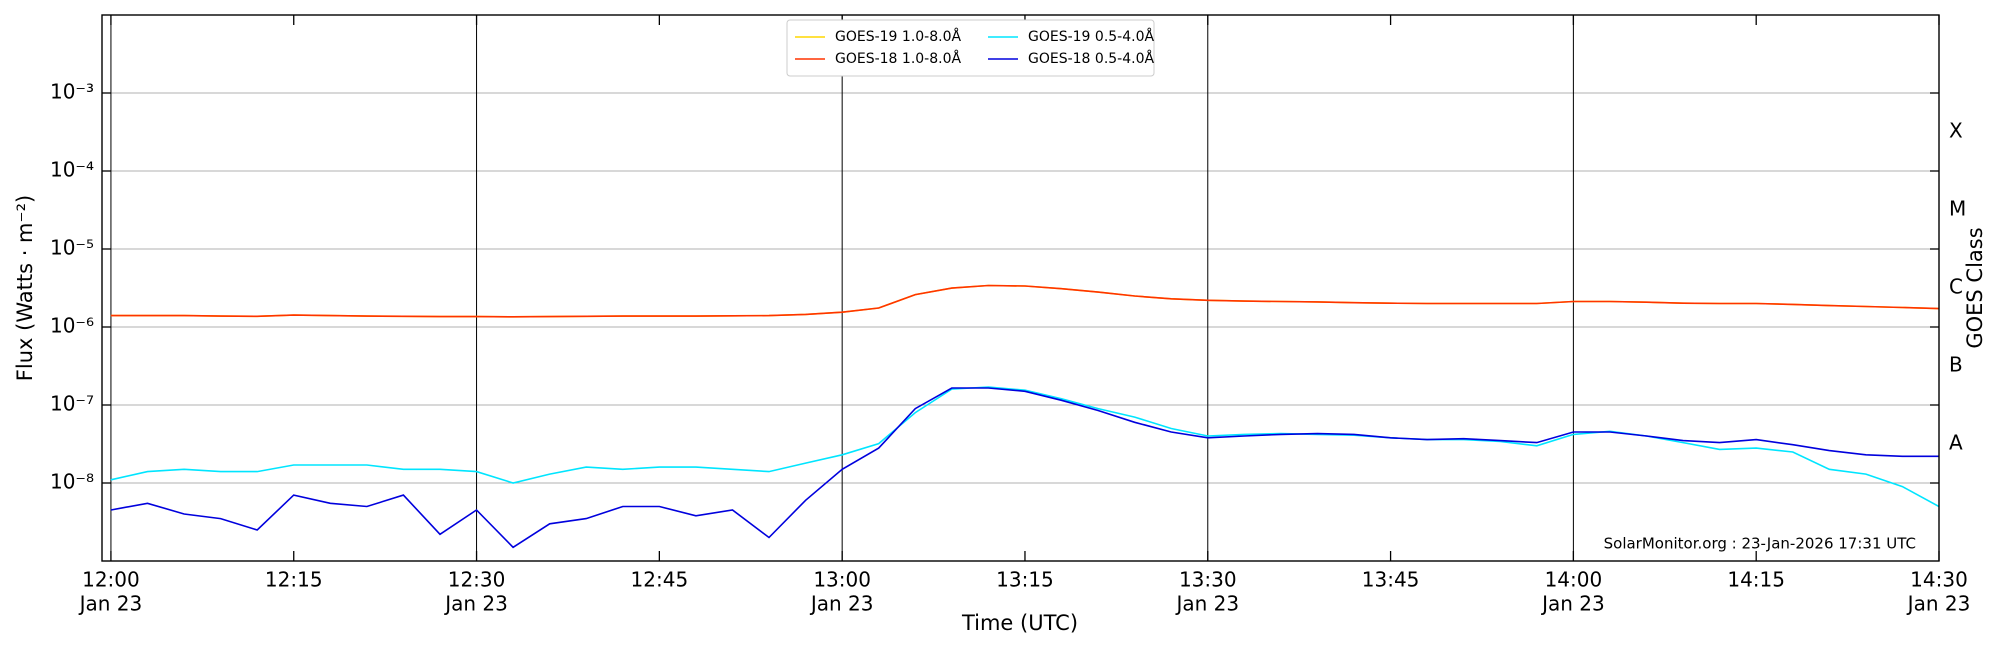  Describe the element at coordinates (72, 482) in the screenshot. I see `y-tick-label: 10⁻⁸` at that location.